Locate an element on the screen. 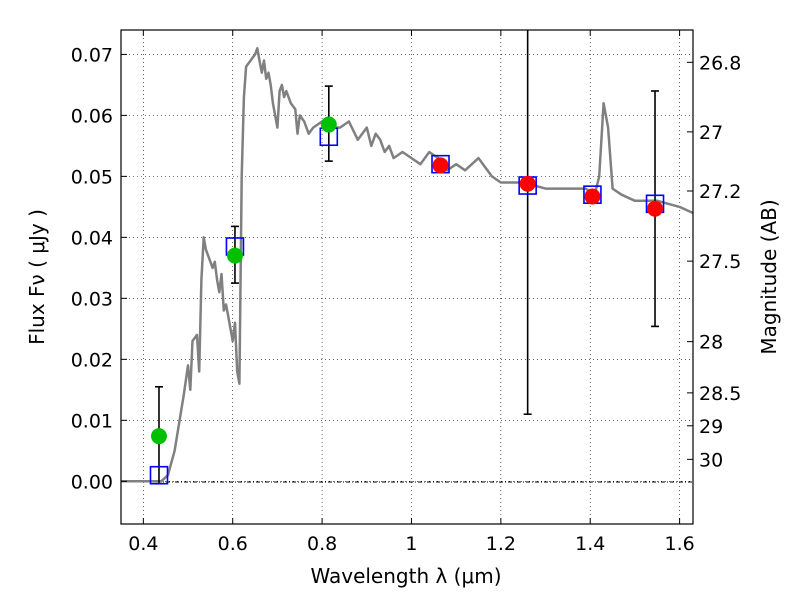 The image size is (800, 600). x-tick-label: 1.6 is located at coordinates (679, 544).